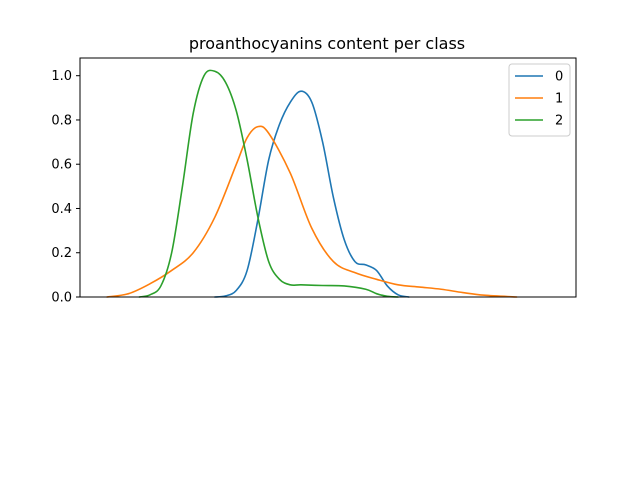  Describe the element at coordinates (559, 121) in the screenshot. I see `legend-label-2: 2` at that location.